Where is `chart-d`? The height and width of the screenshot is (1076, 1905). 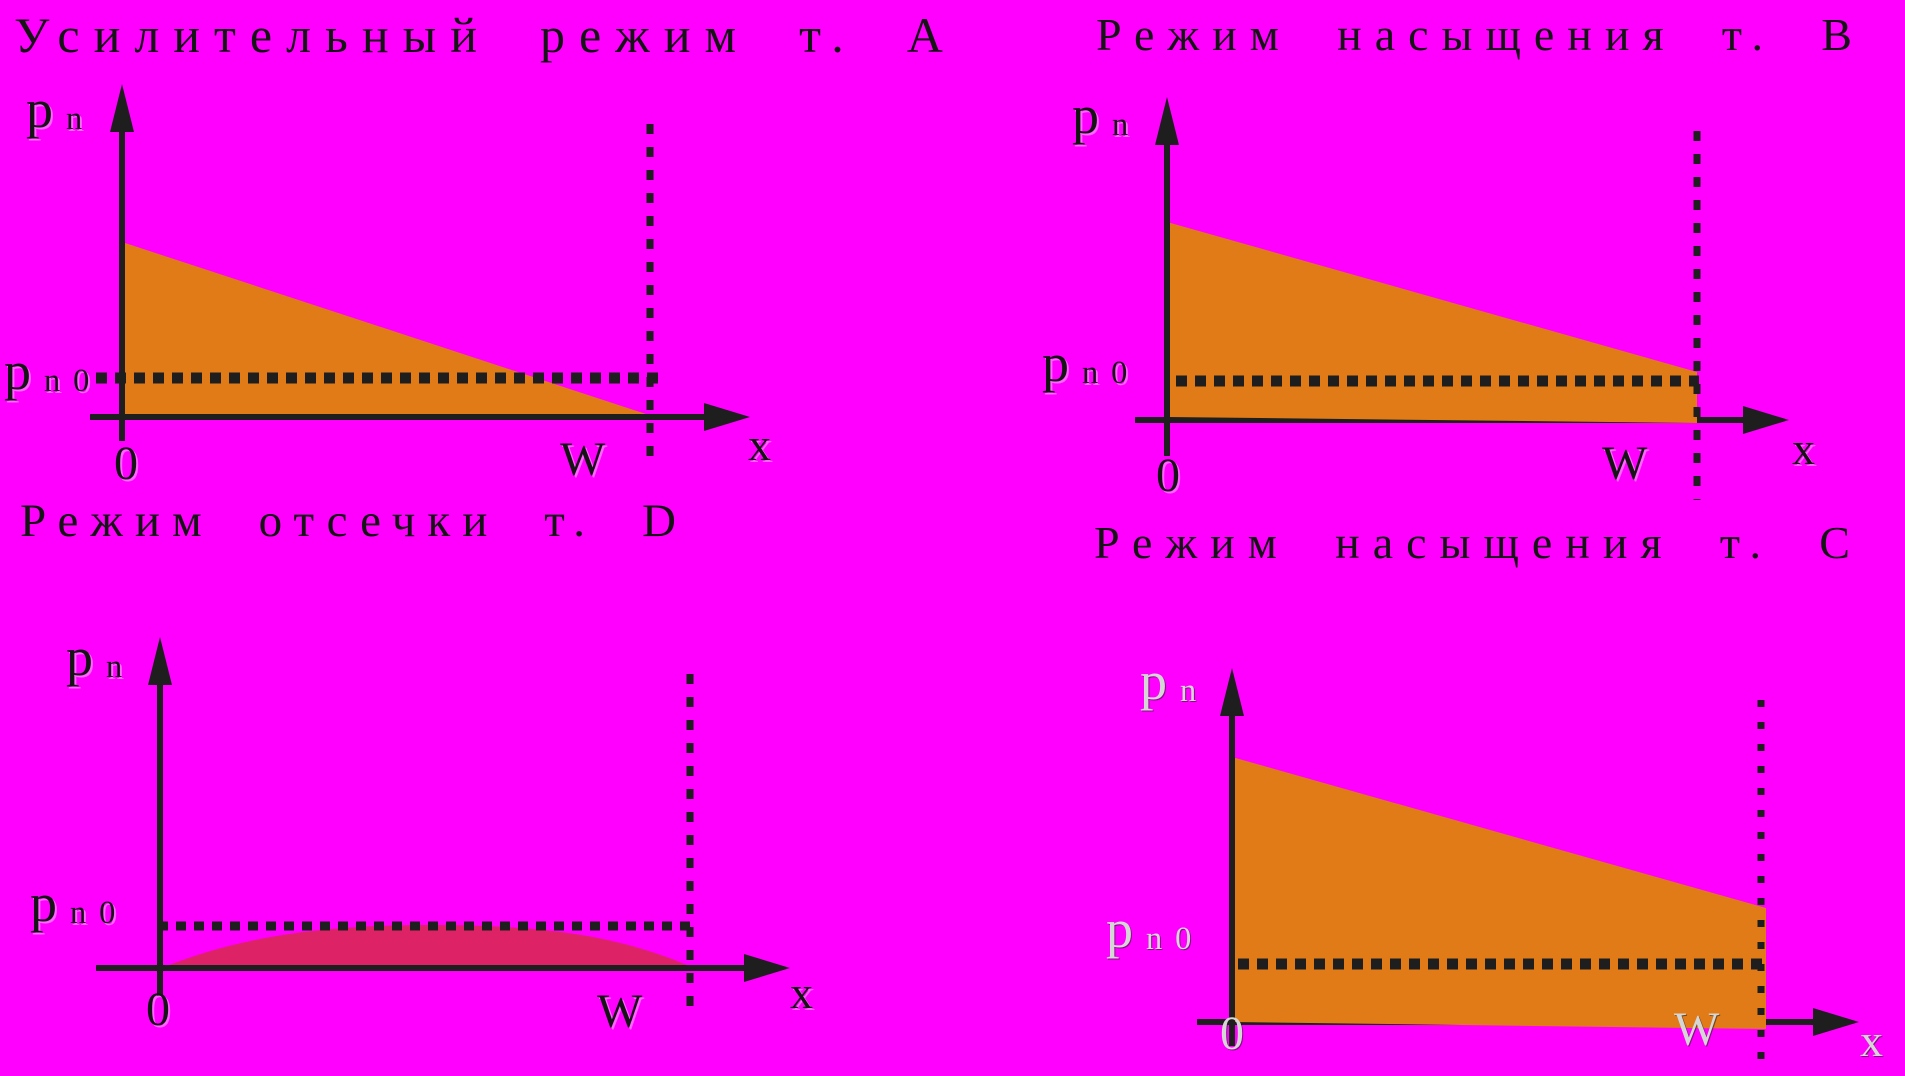 chart-d is located at coordinates (443, 823).